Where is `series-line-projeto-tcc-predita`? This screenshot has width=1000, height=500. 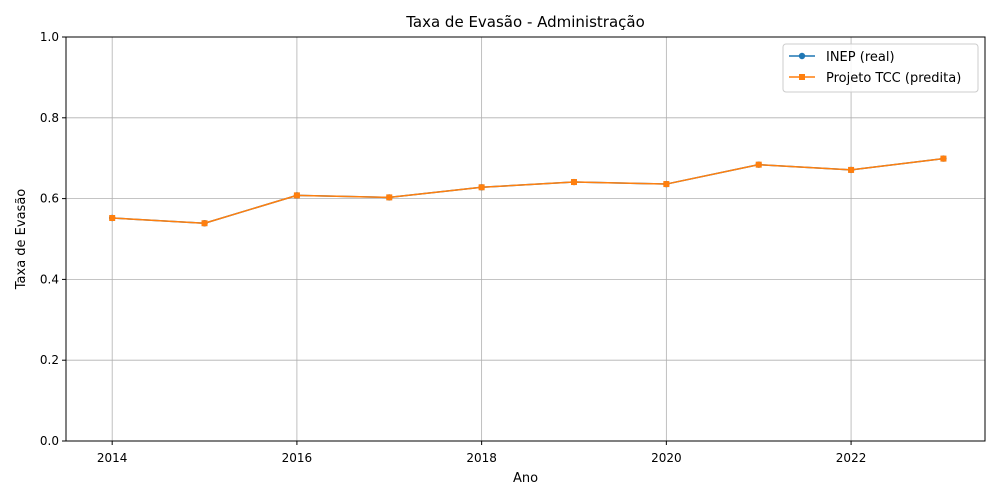 series-line-projeto-tcc-predita is located at coordinates (528, 190).